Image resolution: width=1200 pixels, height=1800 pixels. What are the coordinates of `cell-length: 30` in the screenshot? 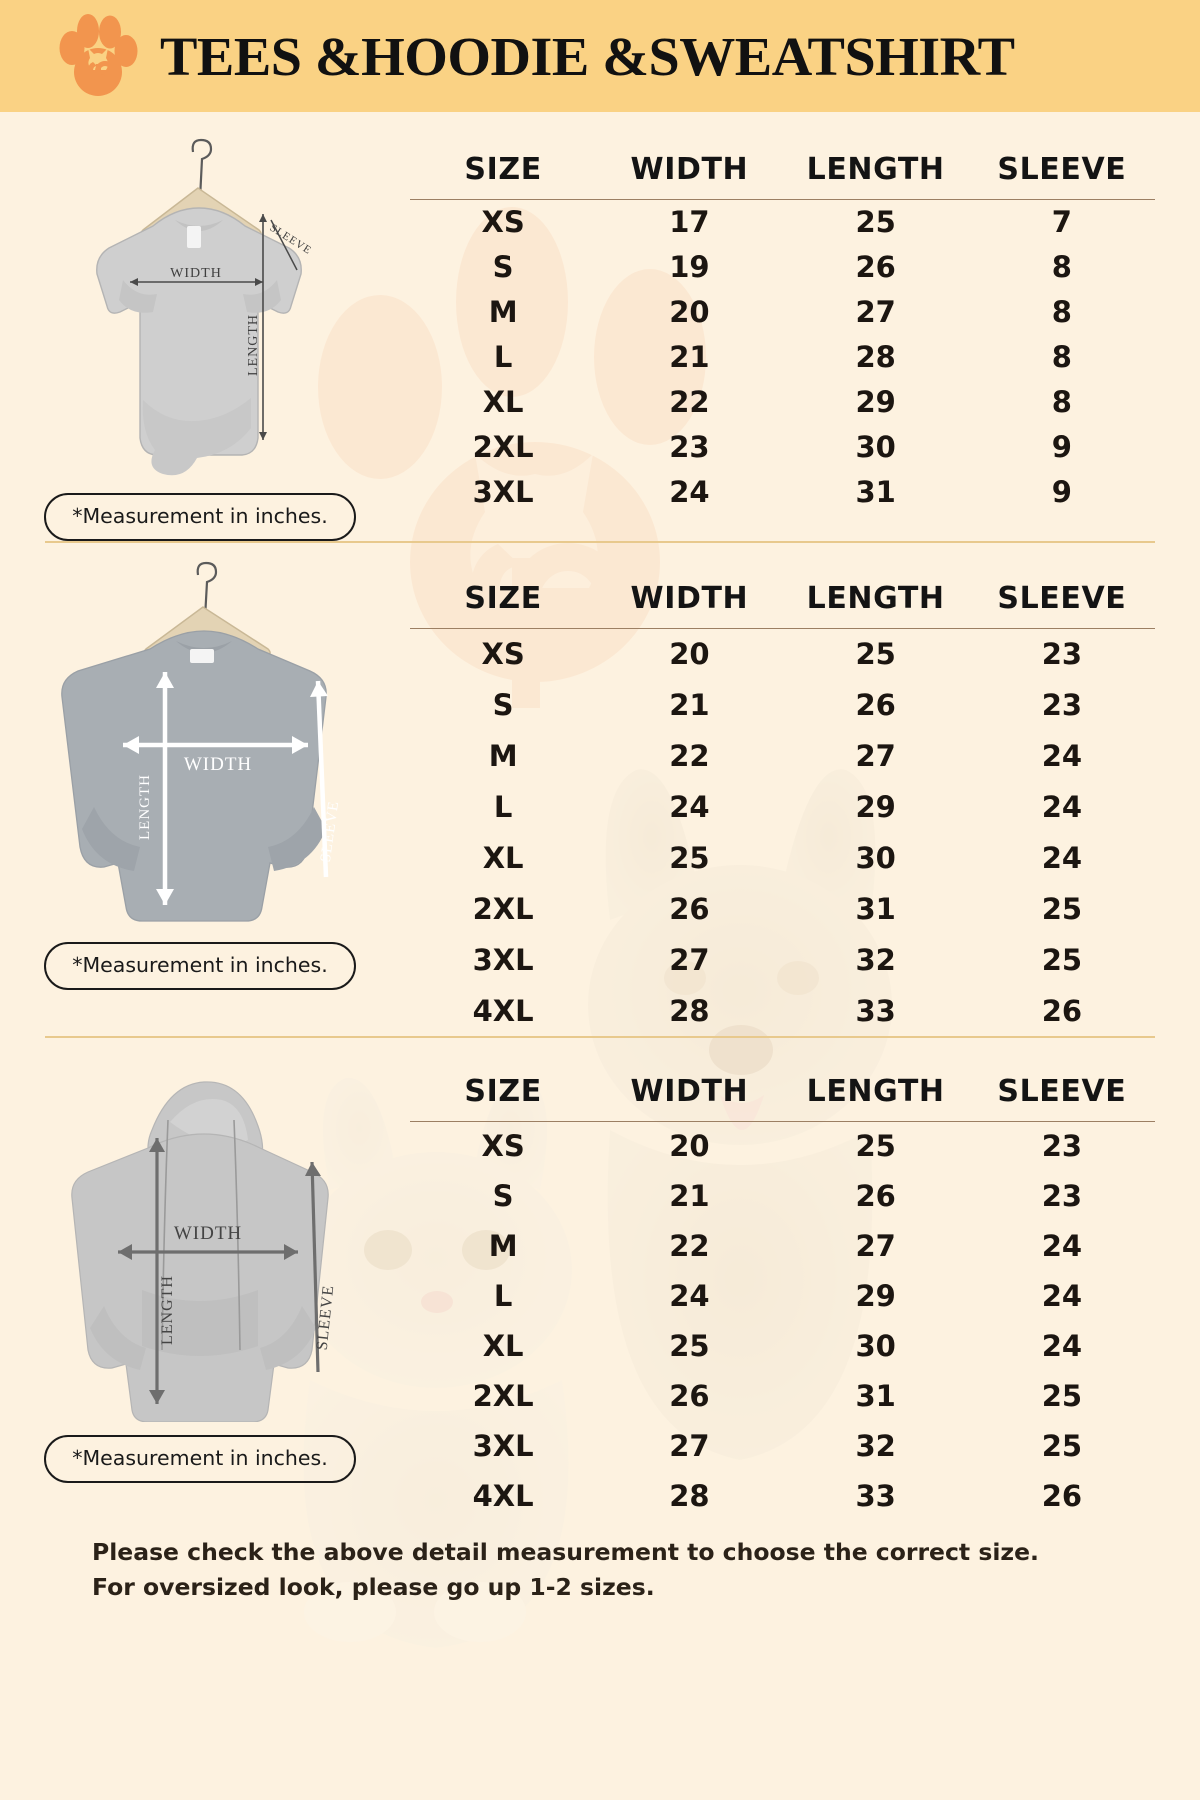 It's located at (875, 1346).